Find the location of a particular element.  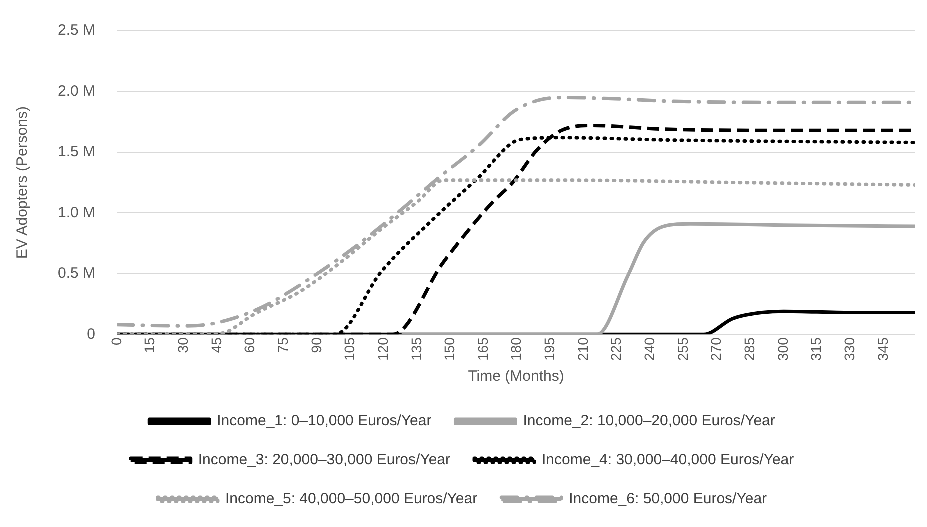

x-tick-label: 45 is located at coordinates (216, 345).